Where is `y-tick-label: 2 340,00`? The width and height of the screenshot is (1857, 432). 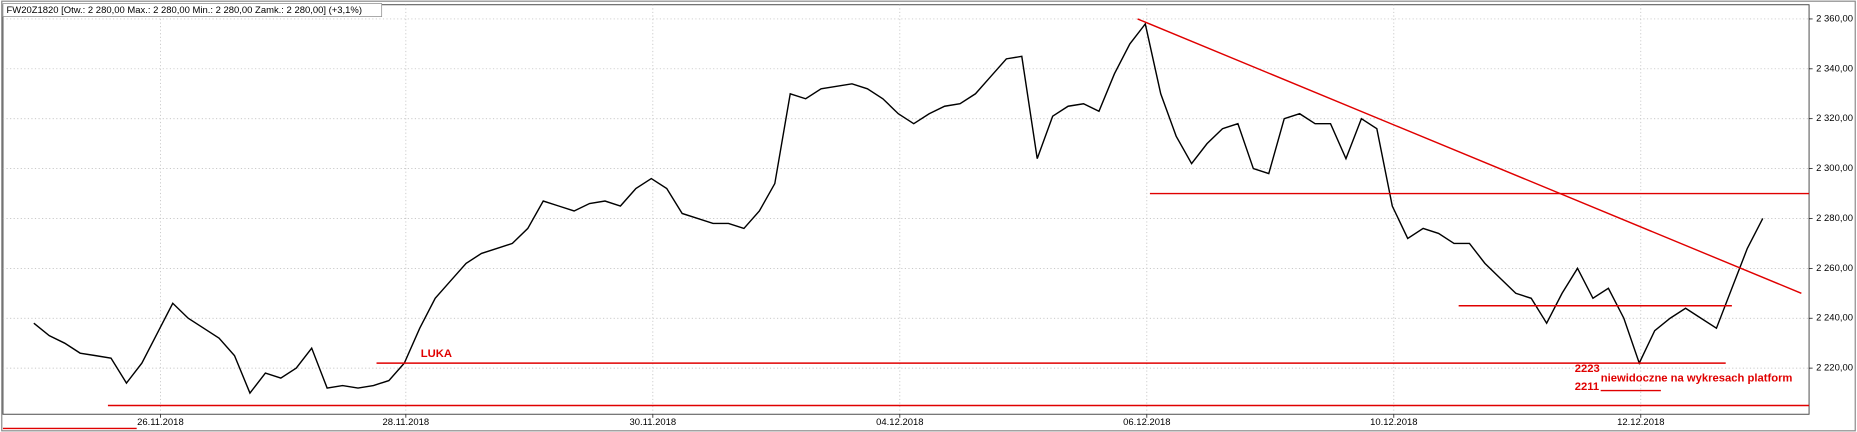 y-tick-label: 2 340,00 is located at coordinates (1834, 68).